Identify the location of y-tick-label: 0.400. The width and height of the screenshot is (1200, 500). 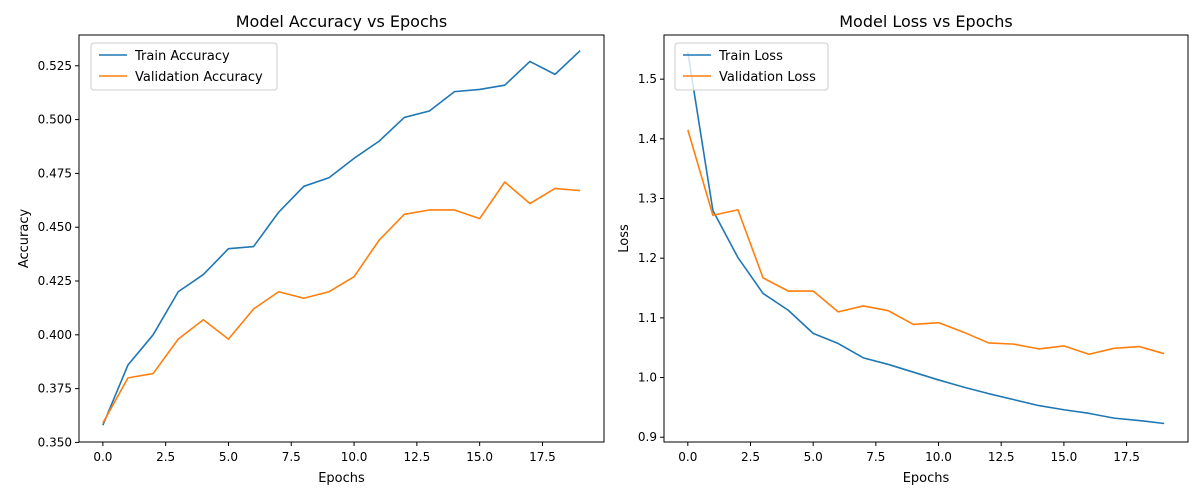
(55, 335).